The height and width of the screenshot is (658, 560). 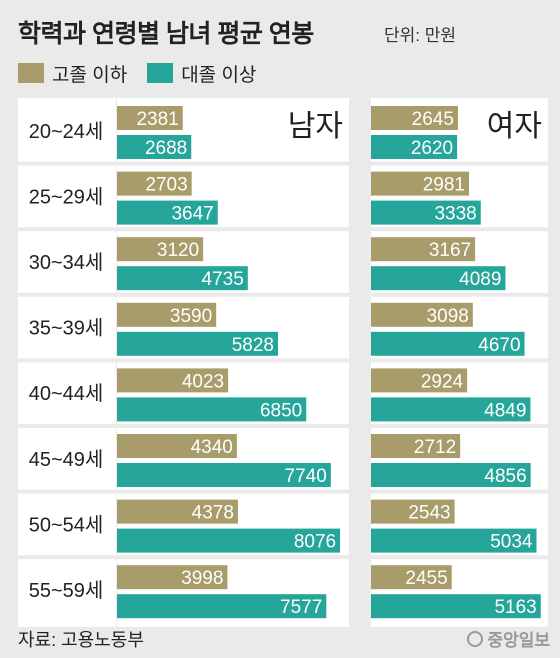 What do you see at coordinates (450, 250) in the screenshot?
I see `data-label: 3167` at bounding box center [450, 250].